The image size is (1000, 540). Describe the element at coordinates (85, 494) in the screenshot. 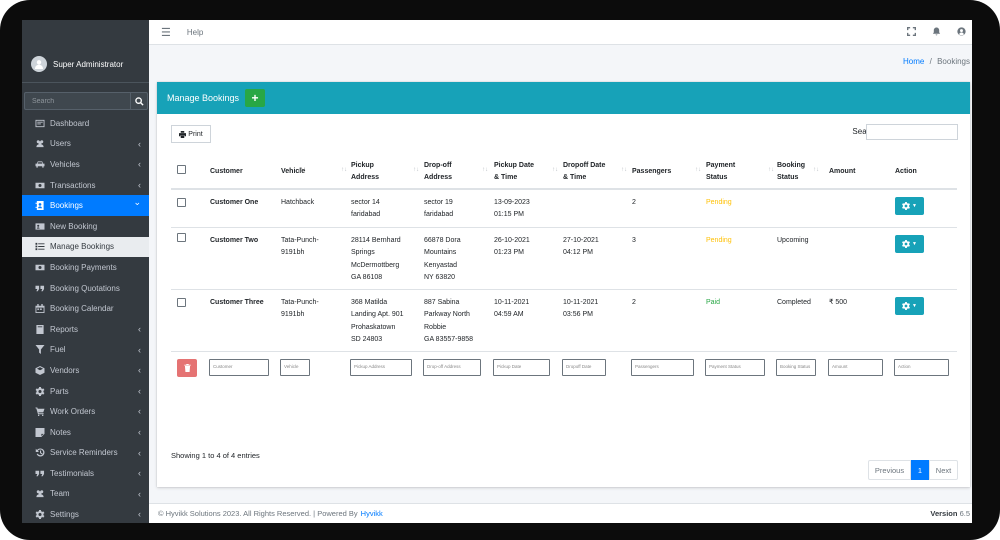

I see `sidebar-item-team: Team ‹` at that location.